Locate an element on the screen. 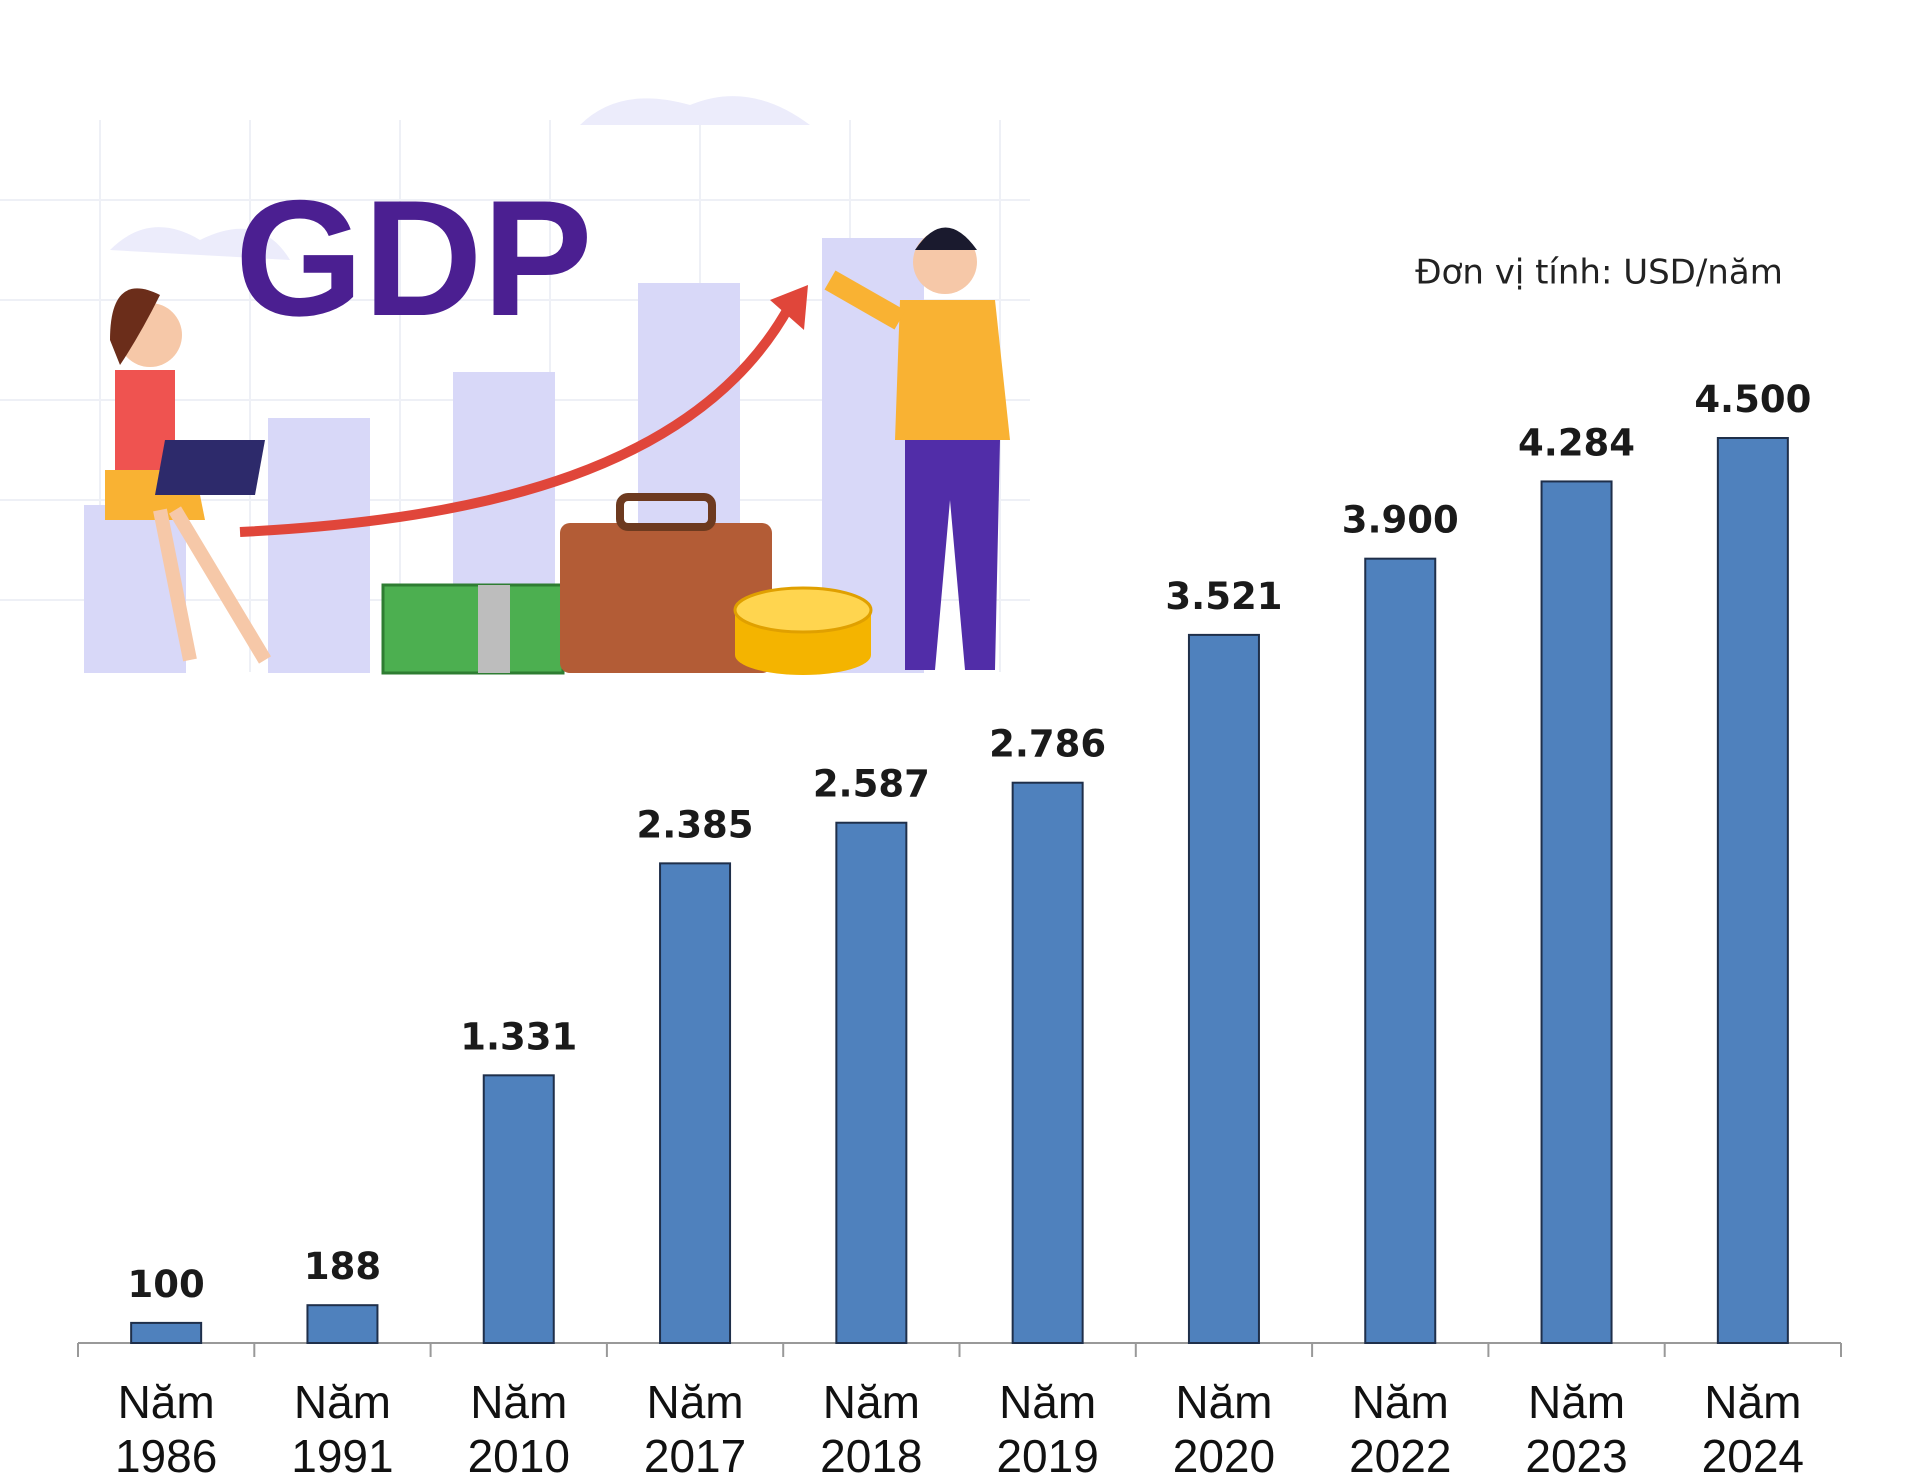 The image size is (1920, 1484). value-label: 1.331 is located at coordinates (518, 1036).